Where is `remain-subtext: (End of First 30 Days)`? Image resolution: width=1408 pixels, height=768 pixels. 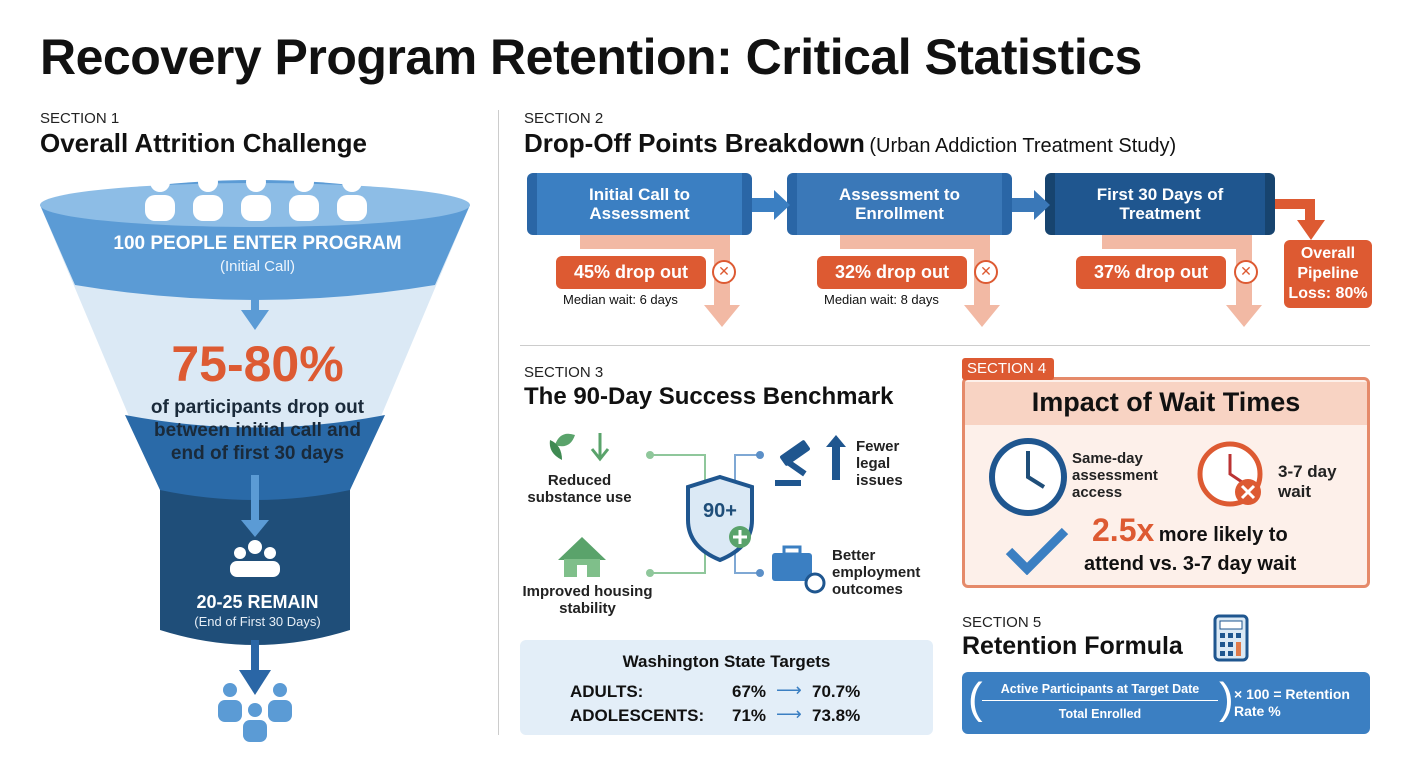
remain-subtext: (End of First 30 Days) is located at coordinates (257, 621).